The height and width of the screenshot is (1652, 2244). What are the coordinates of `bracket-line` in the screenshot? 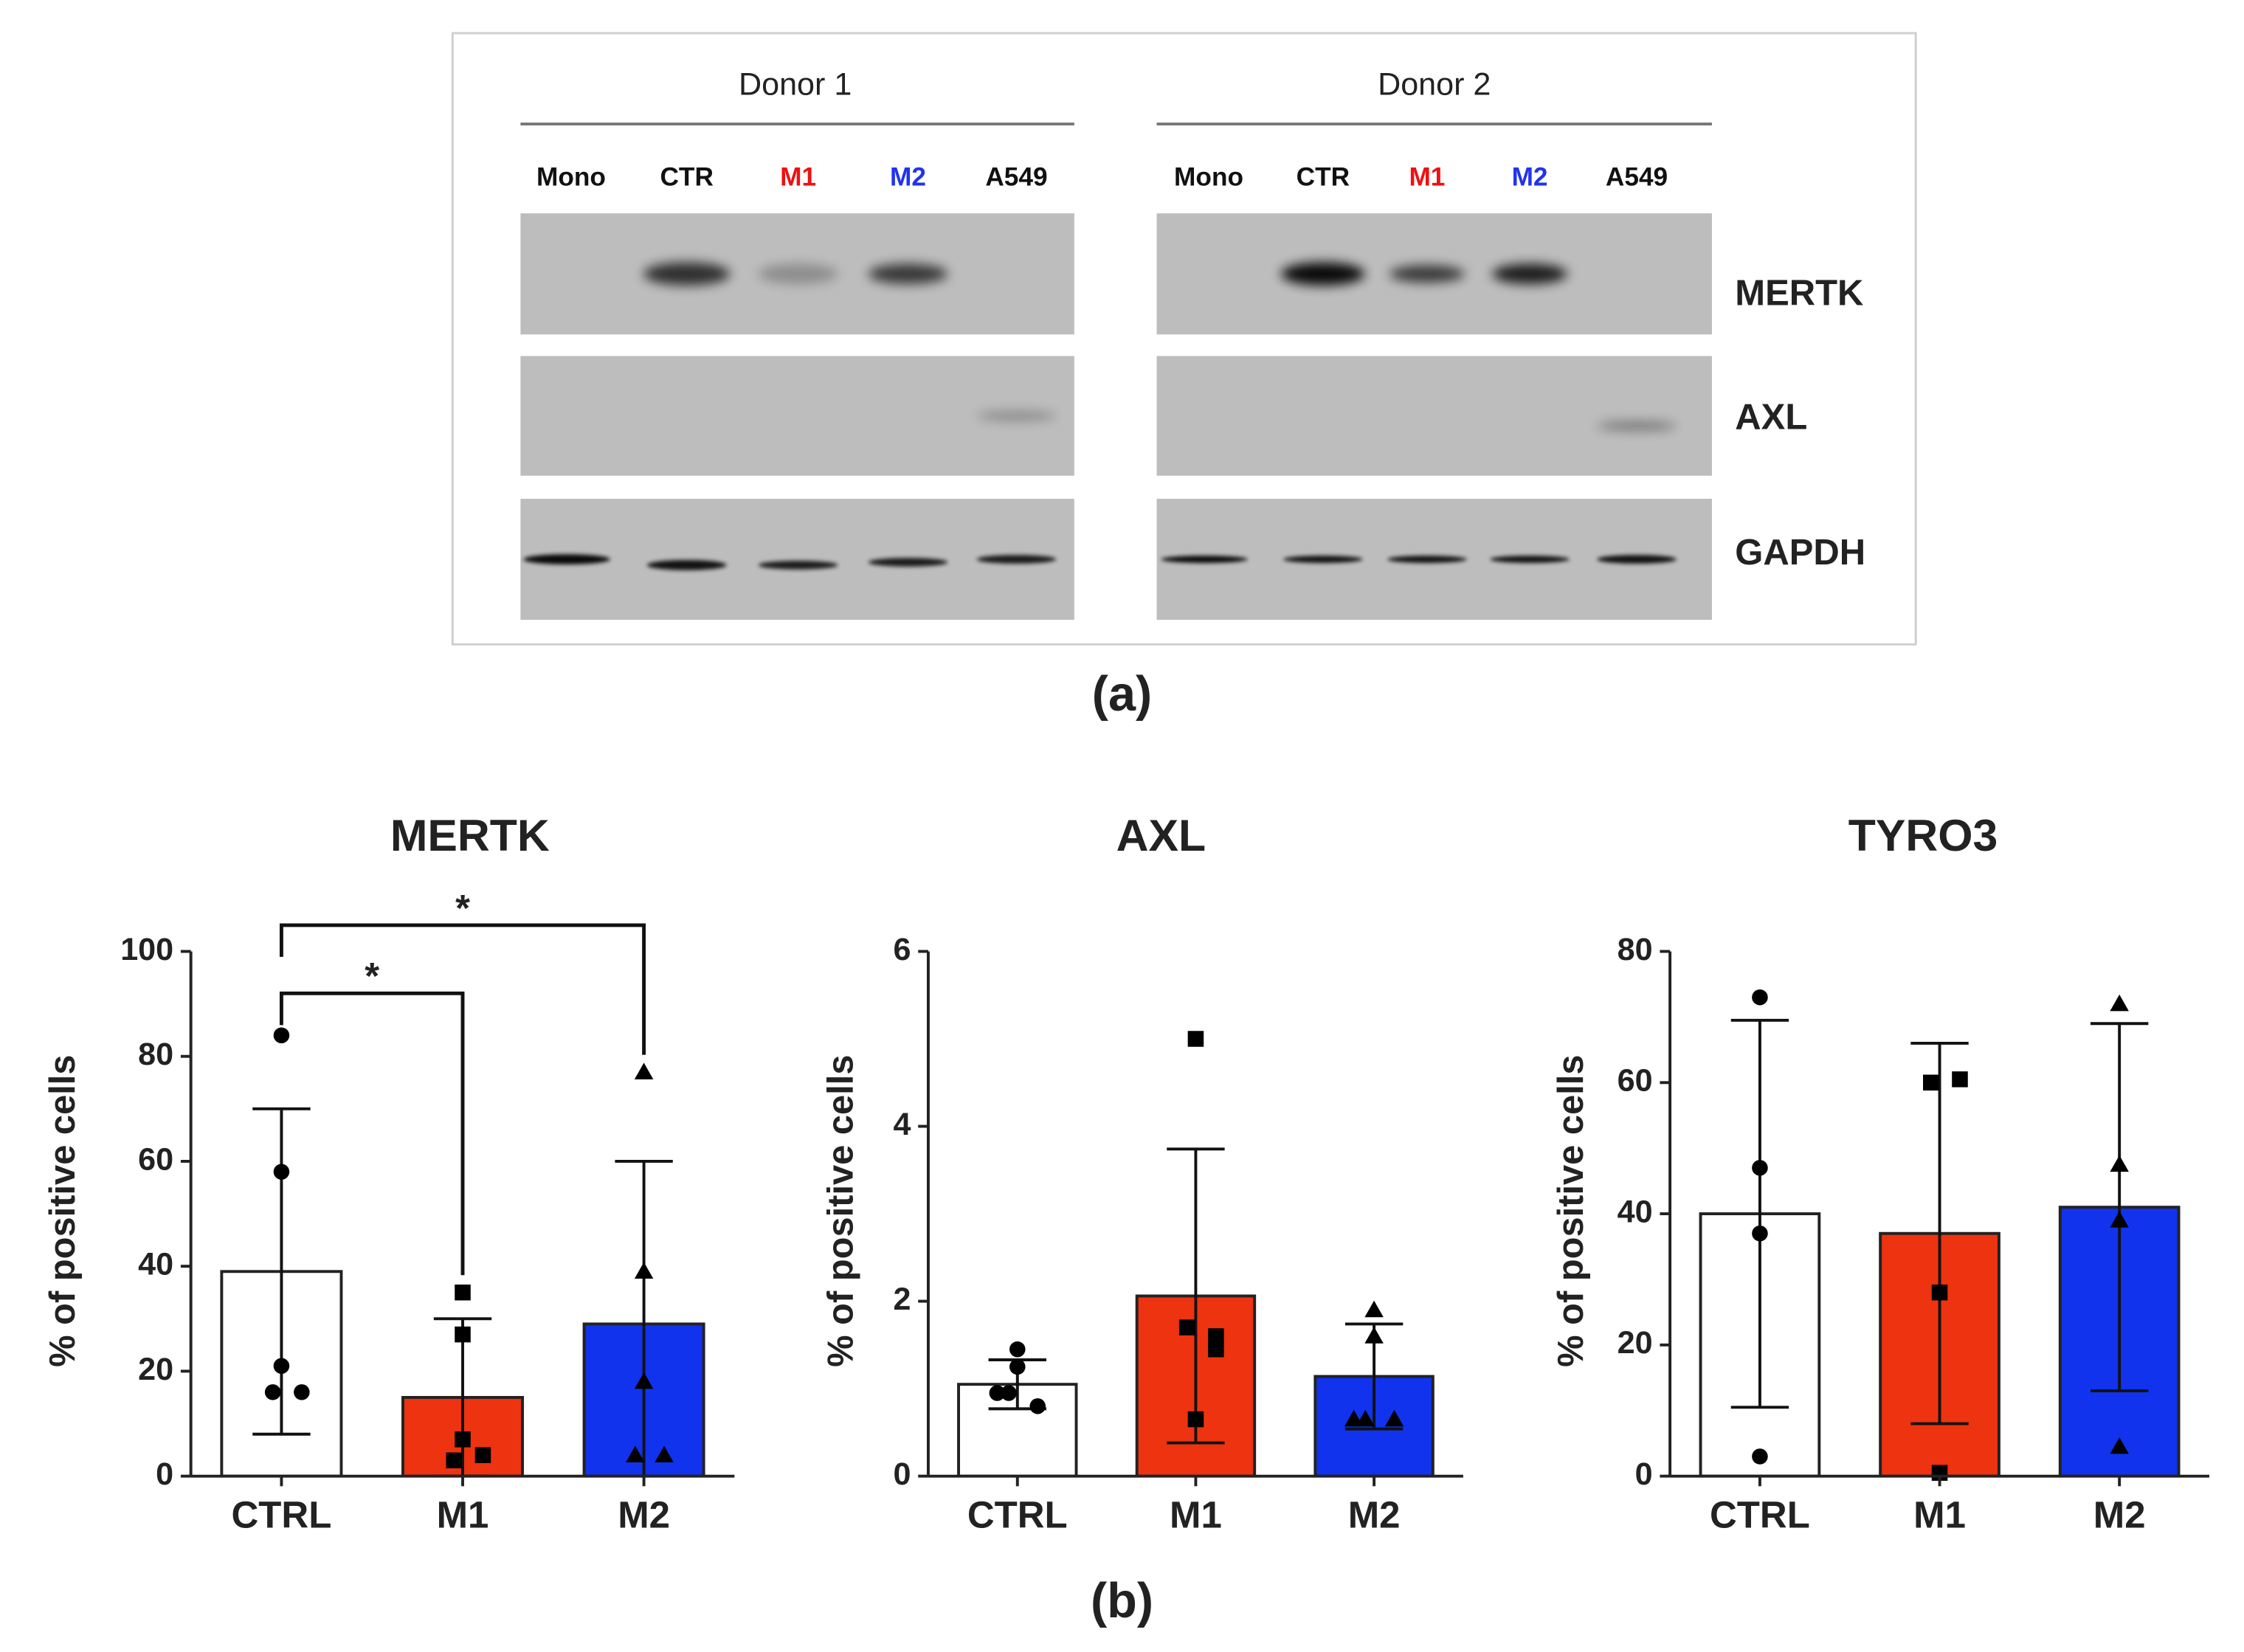 It's located at (372, 1134).